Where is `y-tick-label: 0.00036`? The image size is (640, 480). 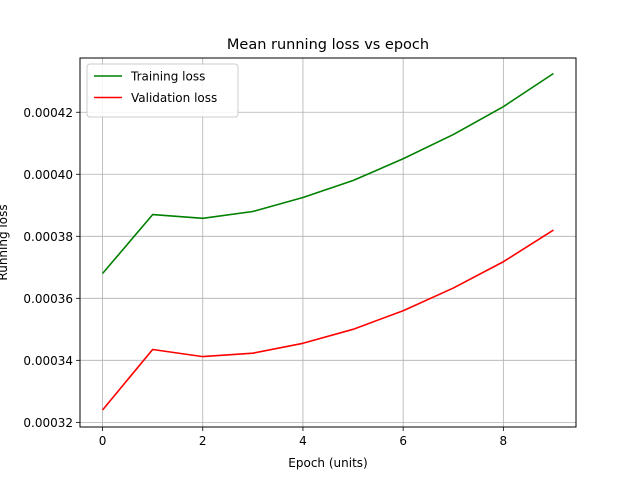 y-tick-label: 0.00036 is located at coordinates (48, 299).